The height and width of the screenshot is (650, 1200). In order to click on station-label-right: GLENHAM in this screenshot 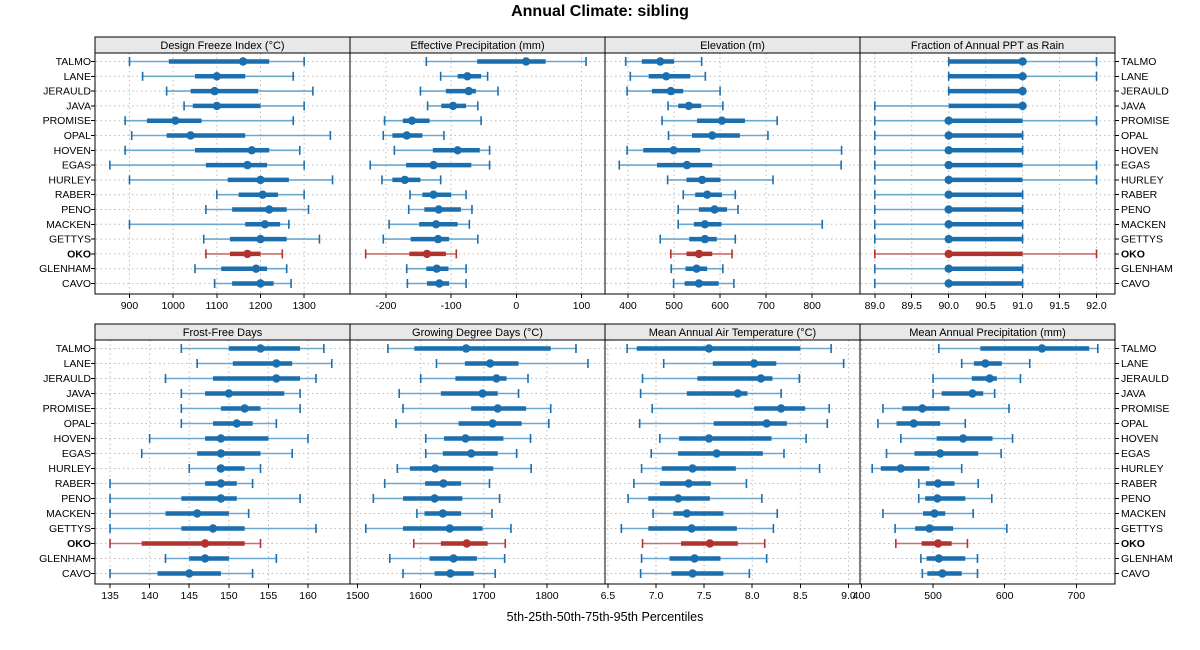, I will do `click(1147, 269)`.